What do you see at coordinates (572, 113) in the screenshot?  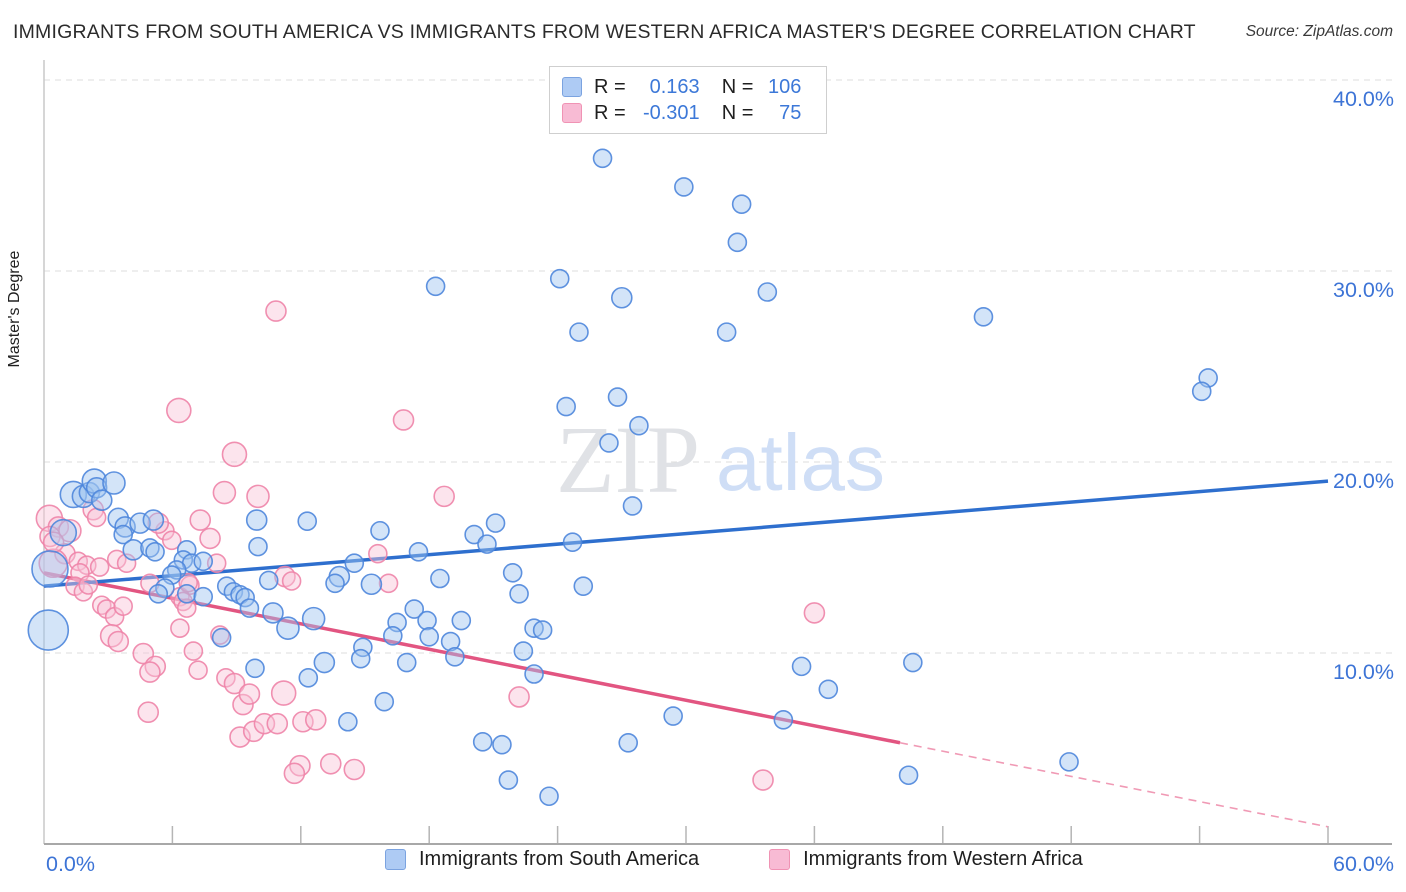 I see `pink-series-swatch` at bounding box center [572, 113].